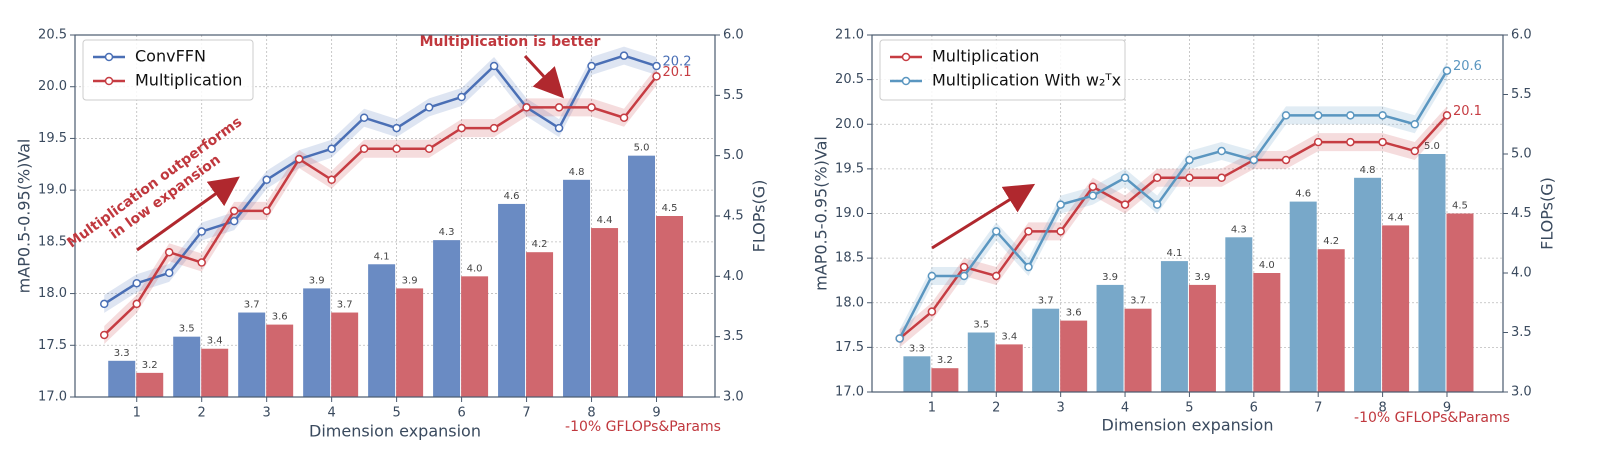  Describe the element at coordinates (1396, 217) in the screenshot. I see `bar-label: 4.4` at that location.